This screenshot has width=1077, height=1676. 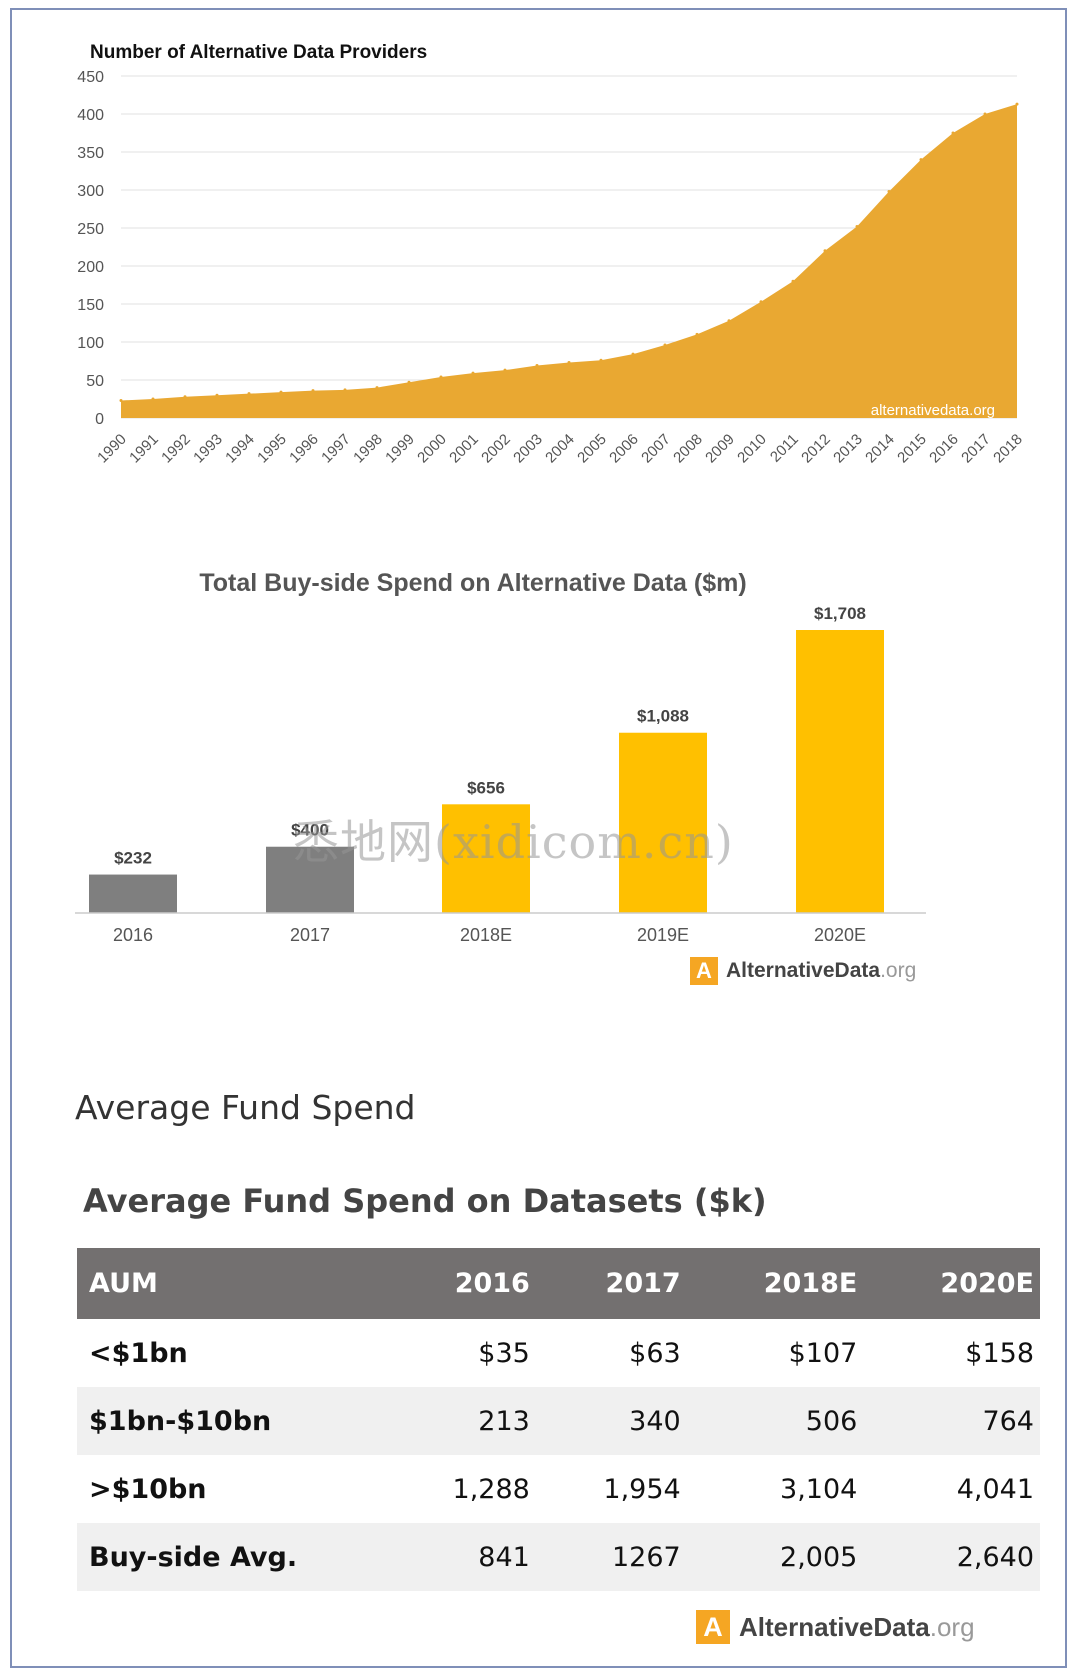 What do you see at coordinates (558, 1353) in the screenshot?
I see `table-row: <$1bn $35 $63 $107 $158` at bounding box center [558, 1353].